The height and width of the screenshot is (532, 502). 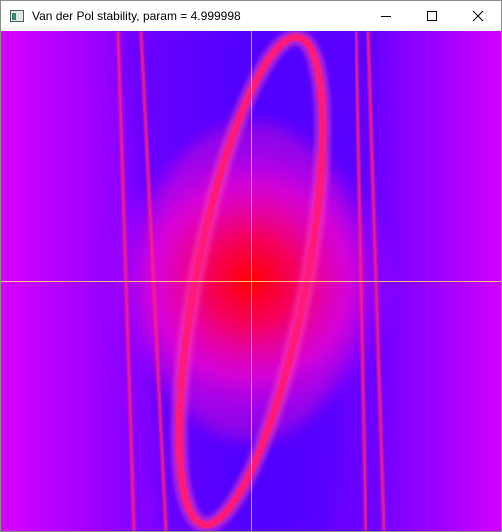 I want to click on maximize-icon, so click(x=432, y=16).